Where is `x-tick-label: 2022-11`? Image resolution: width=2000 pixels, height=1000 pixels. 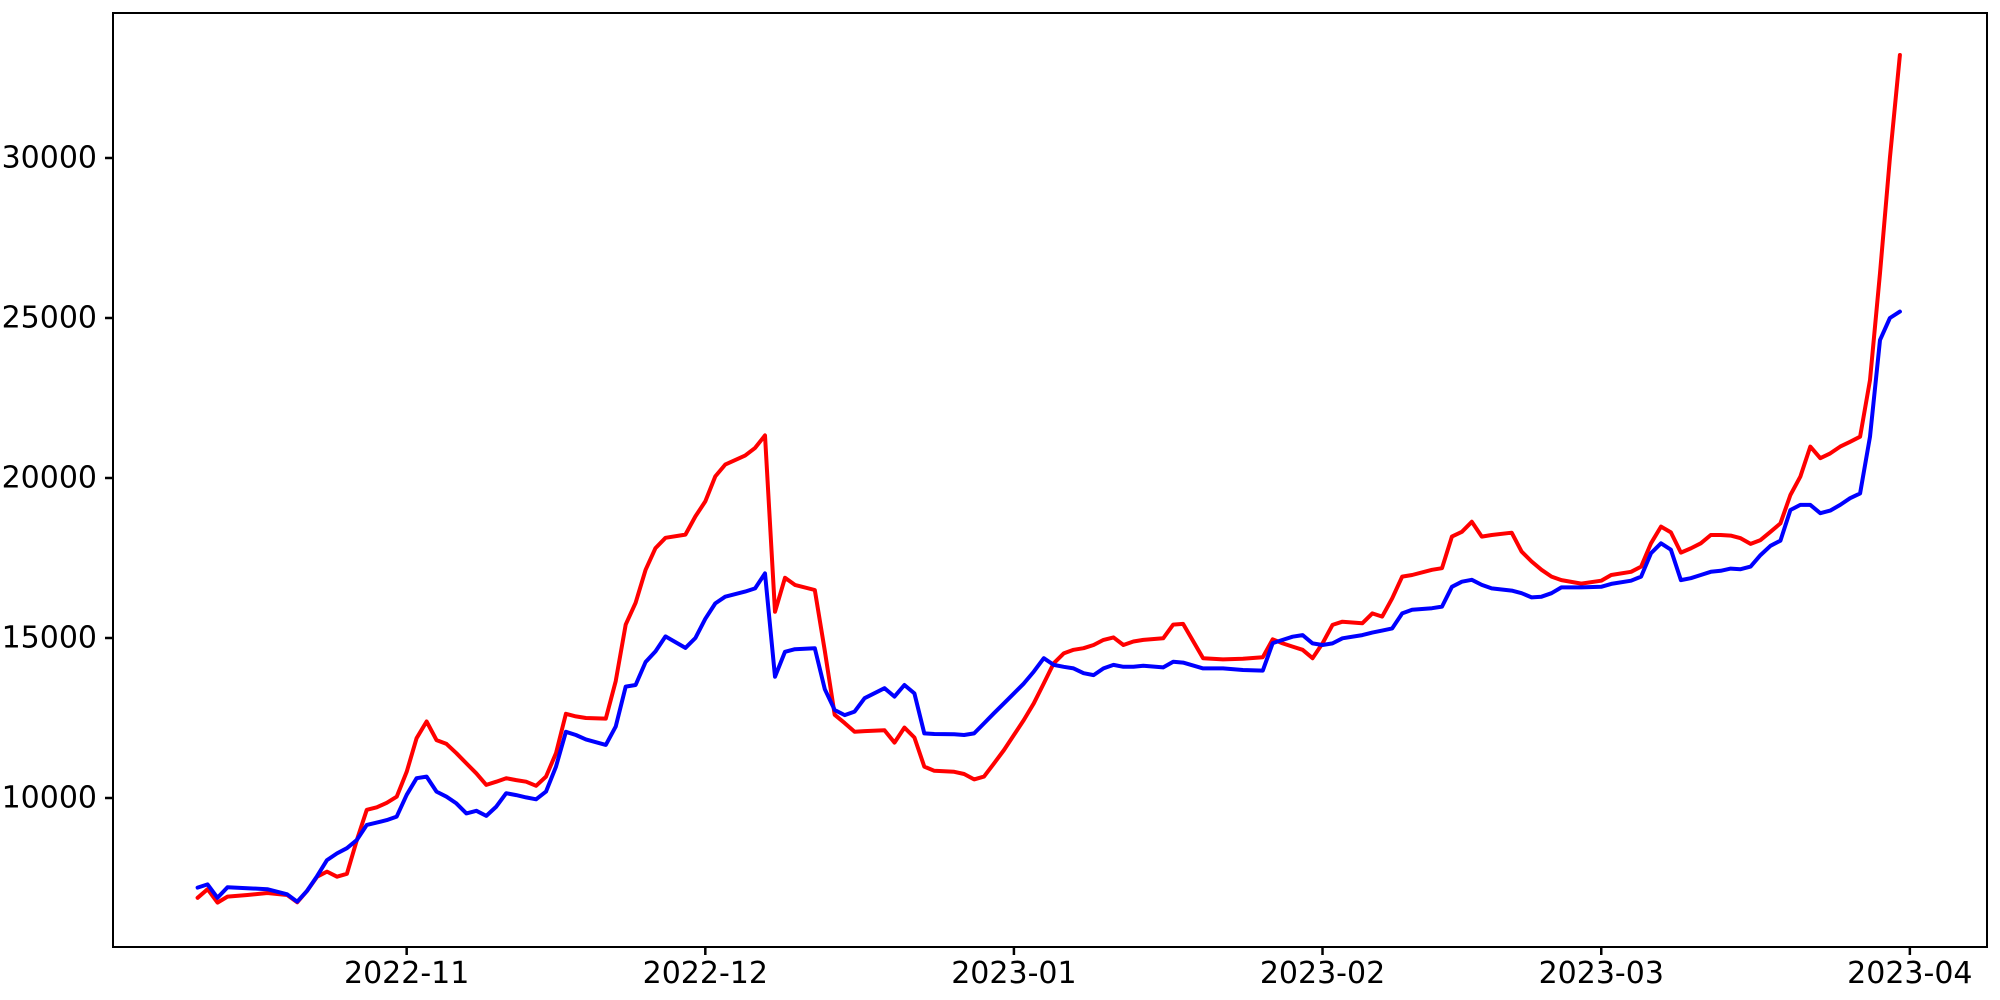 x-tick-label: 2022-11 is located at coordinates (406, 973).